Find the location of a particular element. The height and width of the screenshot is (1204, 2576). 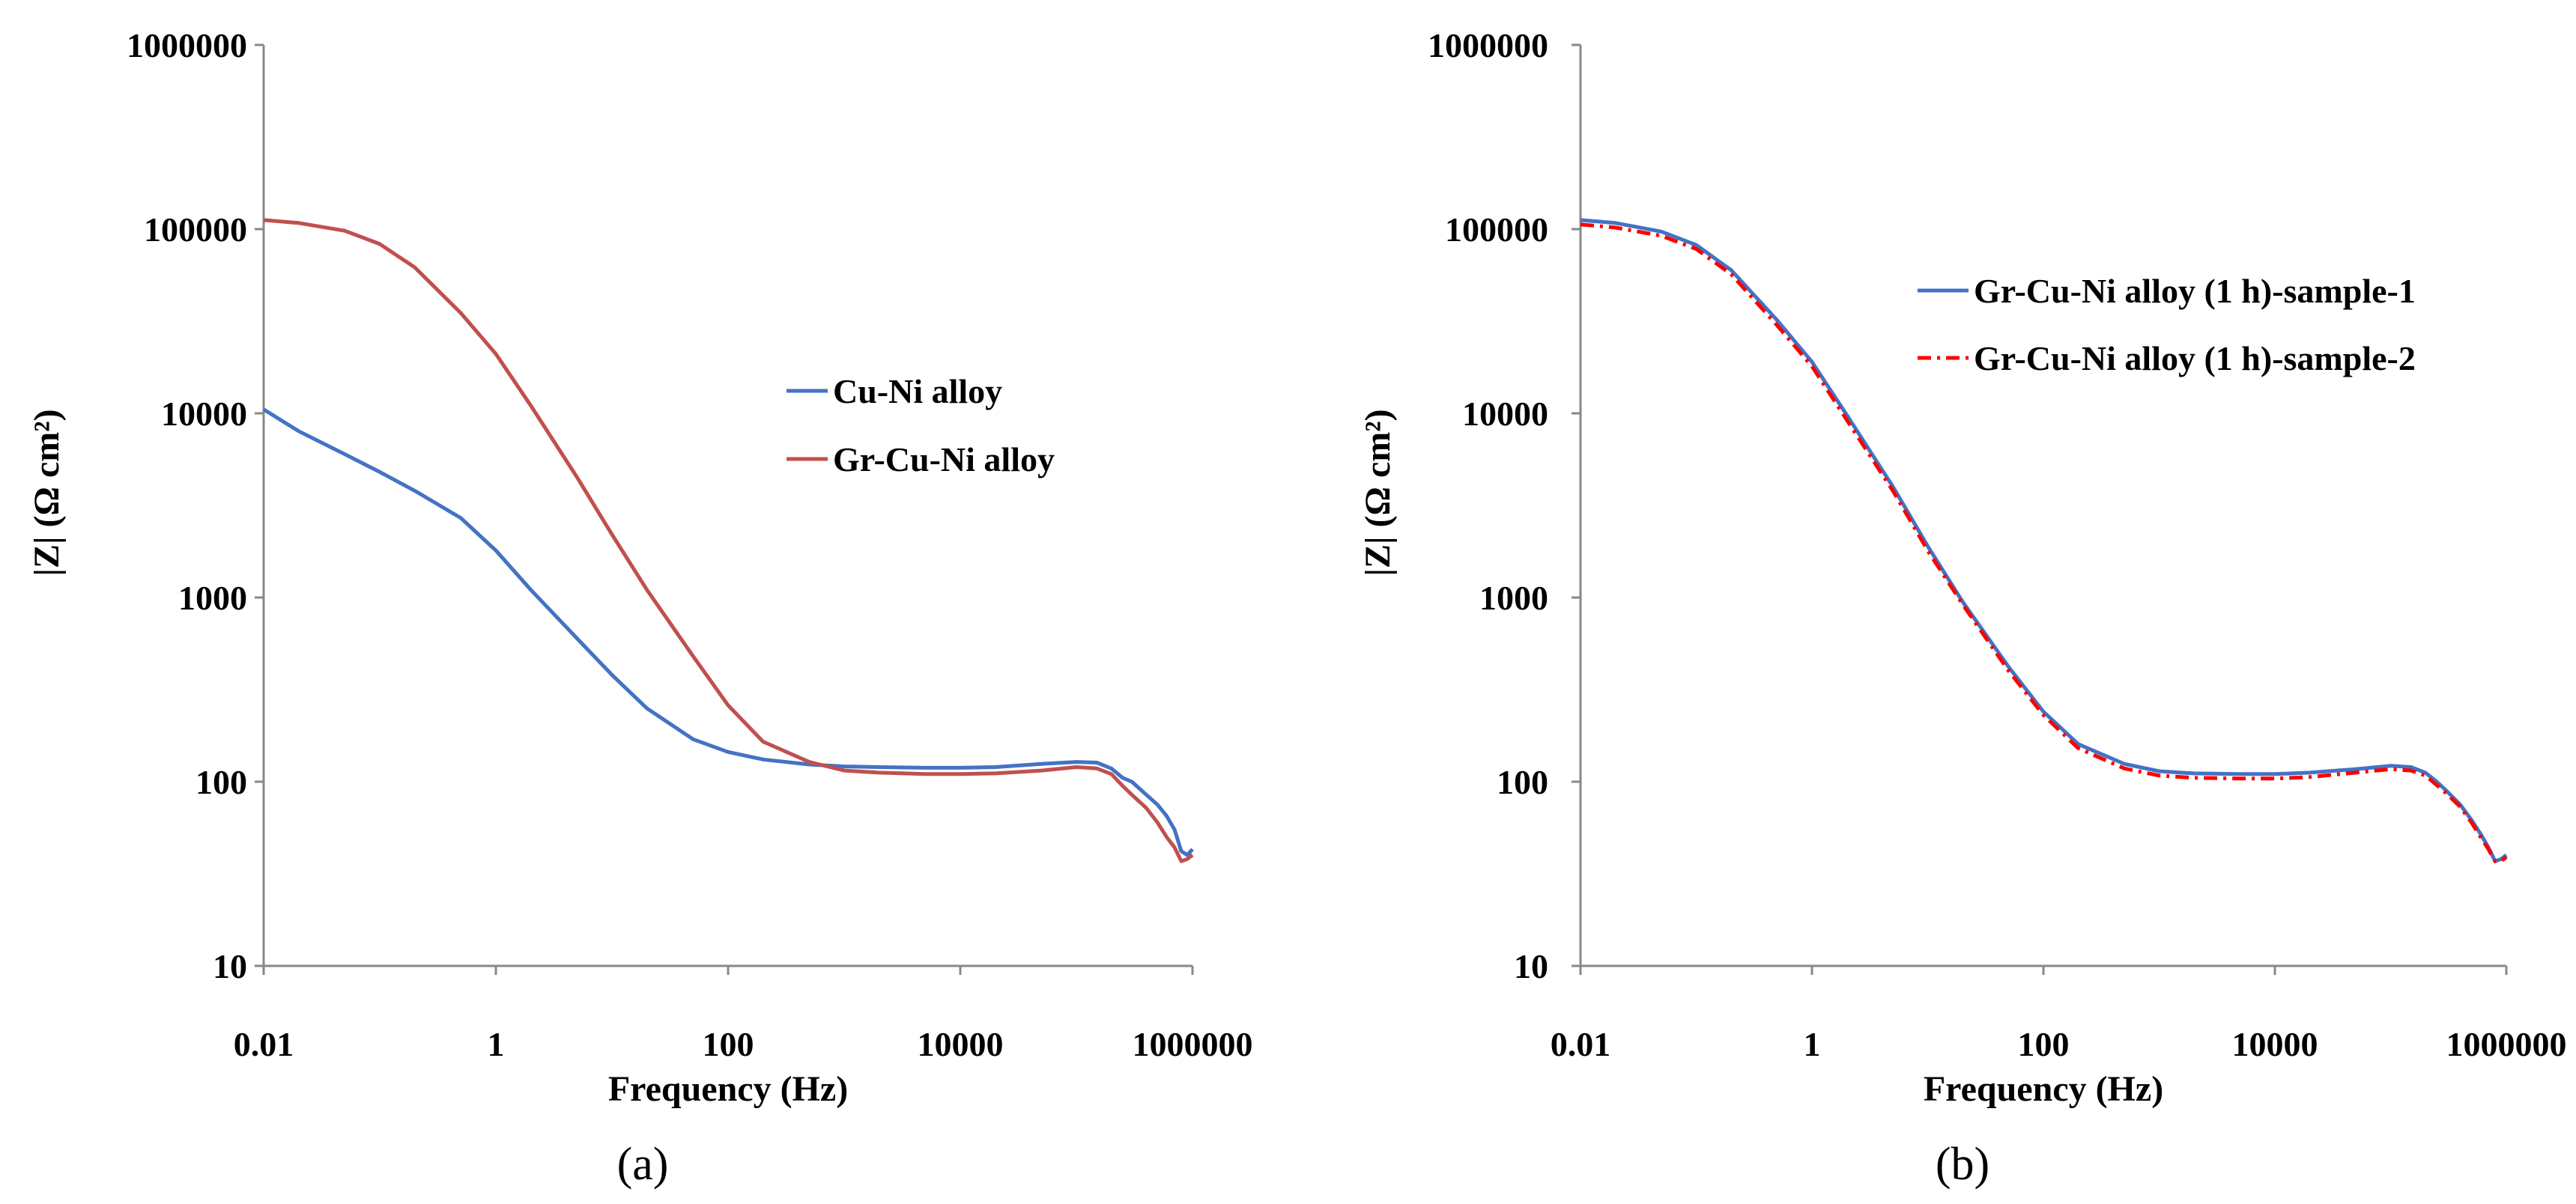

legend-entry: Cu-Ni alloy is located at coordinates (894, 391).